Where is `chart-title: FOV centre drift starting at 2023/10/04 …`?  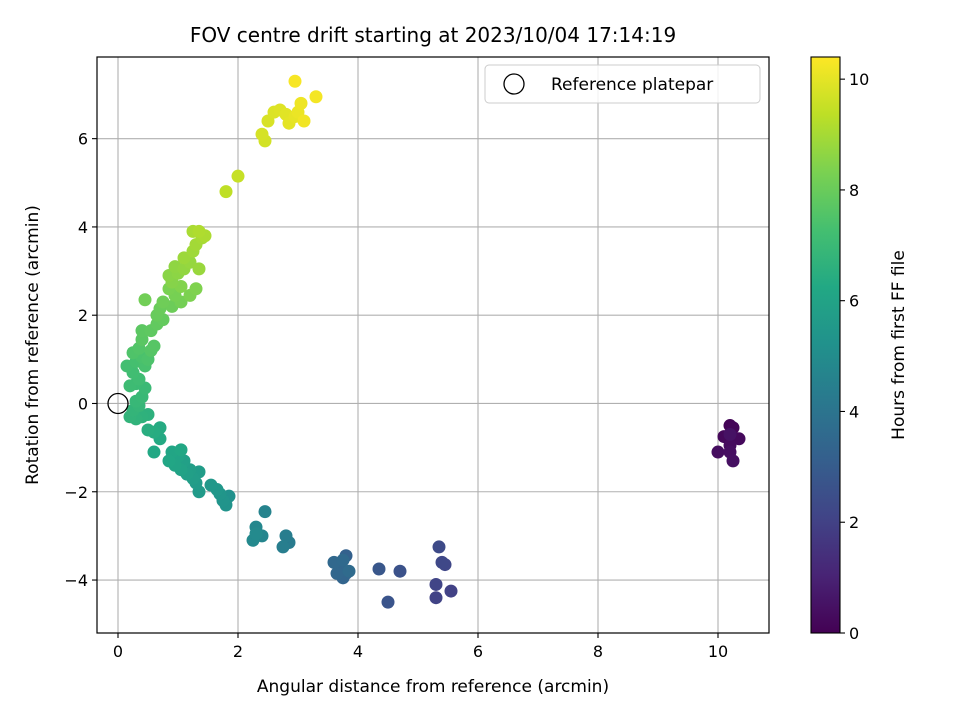 chart-title: FOV centre drift starting at 2023/10/04 … is located at coordinates (433, 35).